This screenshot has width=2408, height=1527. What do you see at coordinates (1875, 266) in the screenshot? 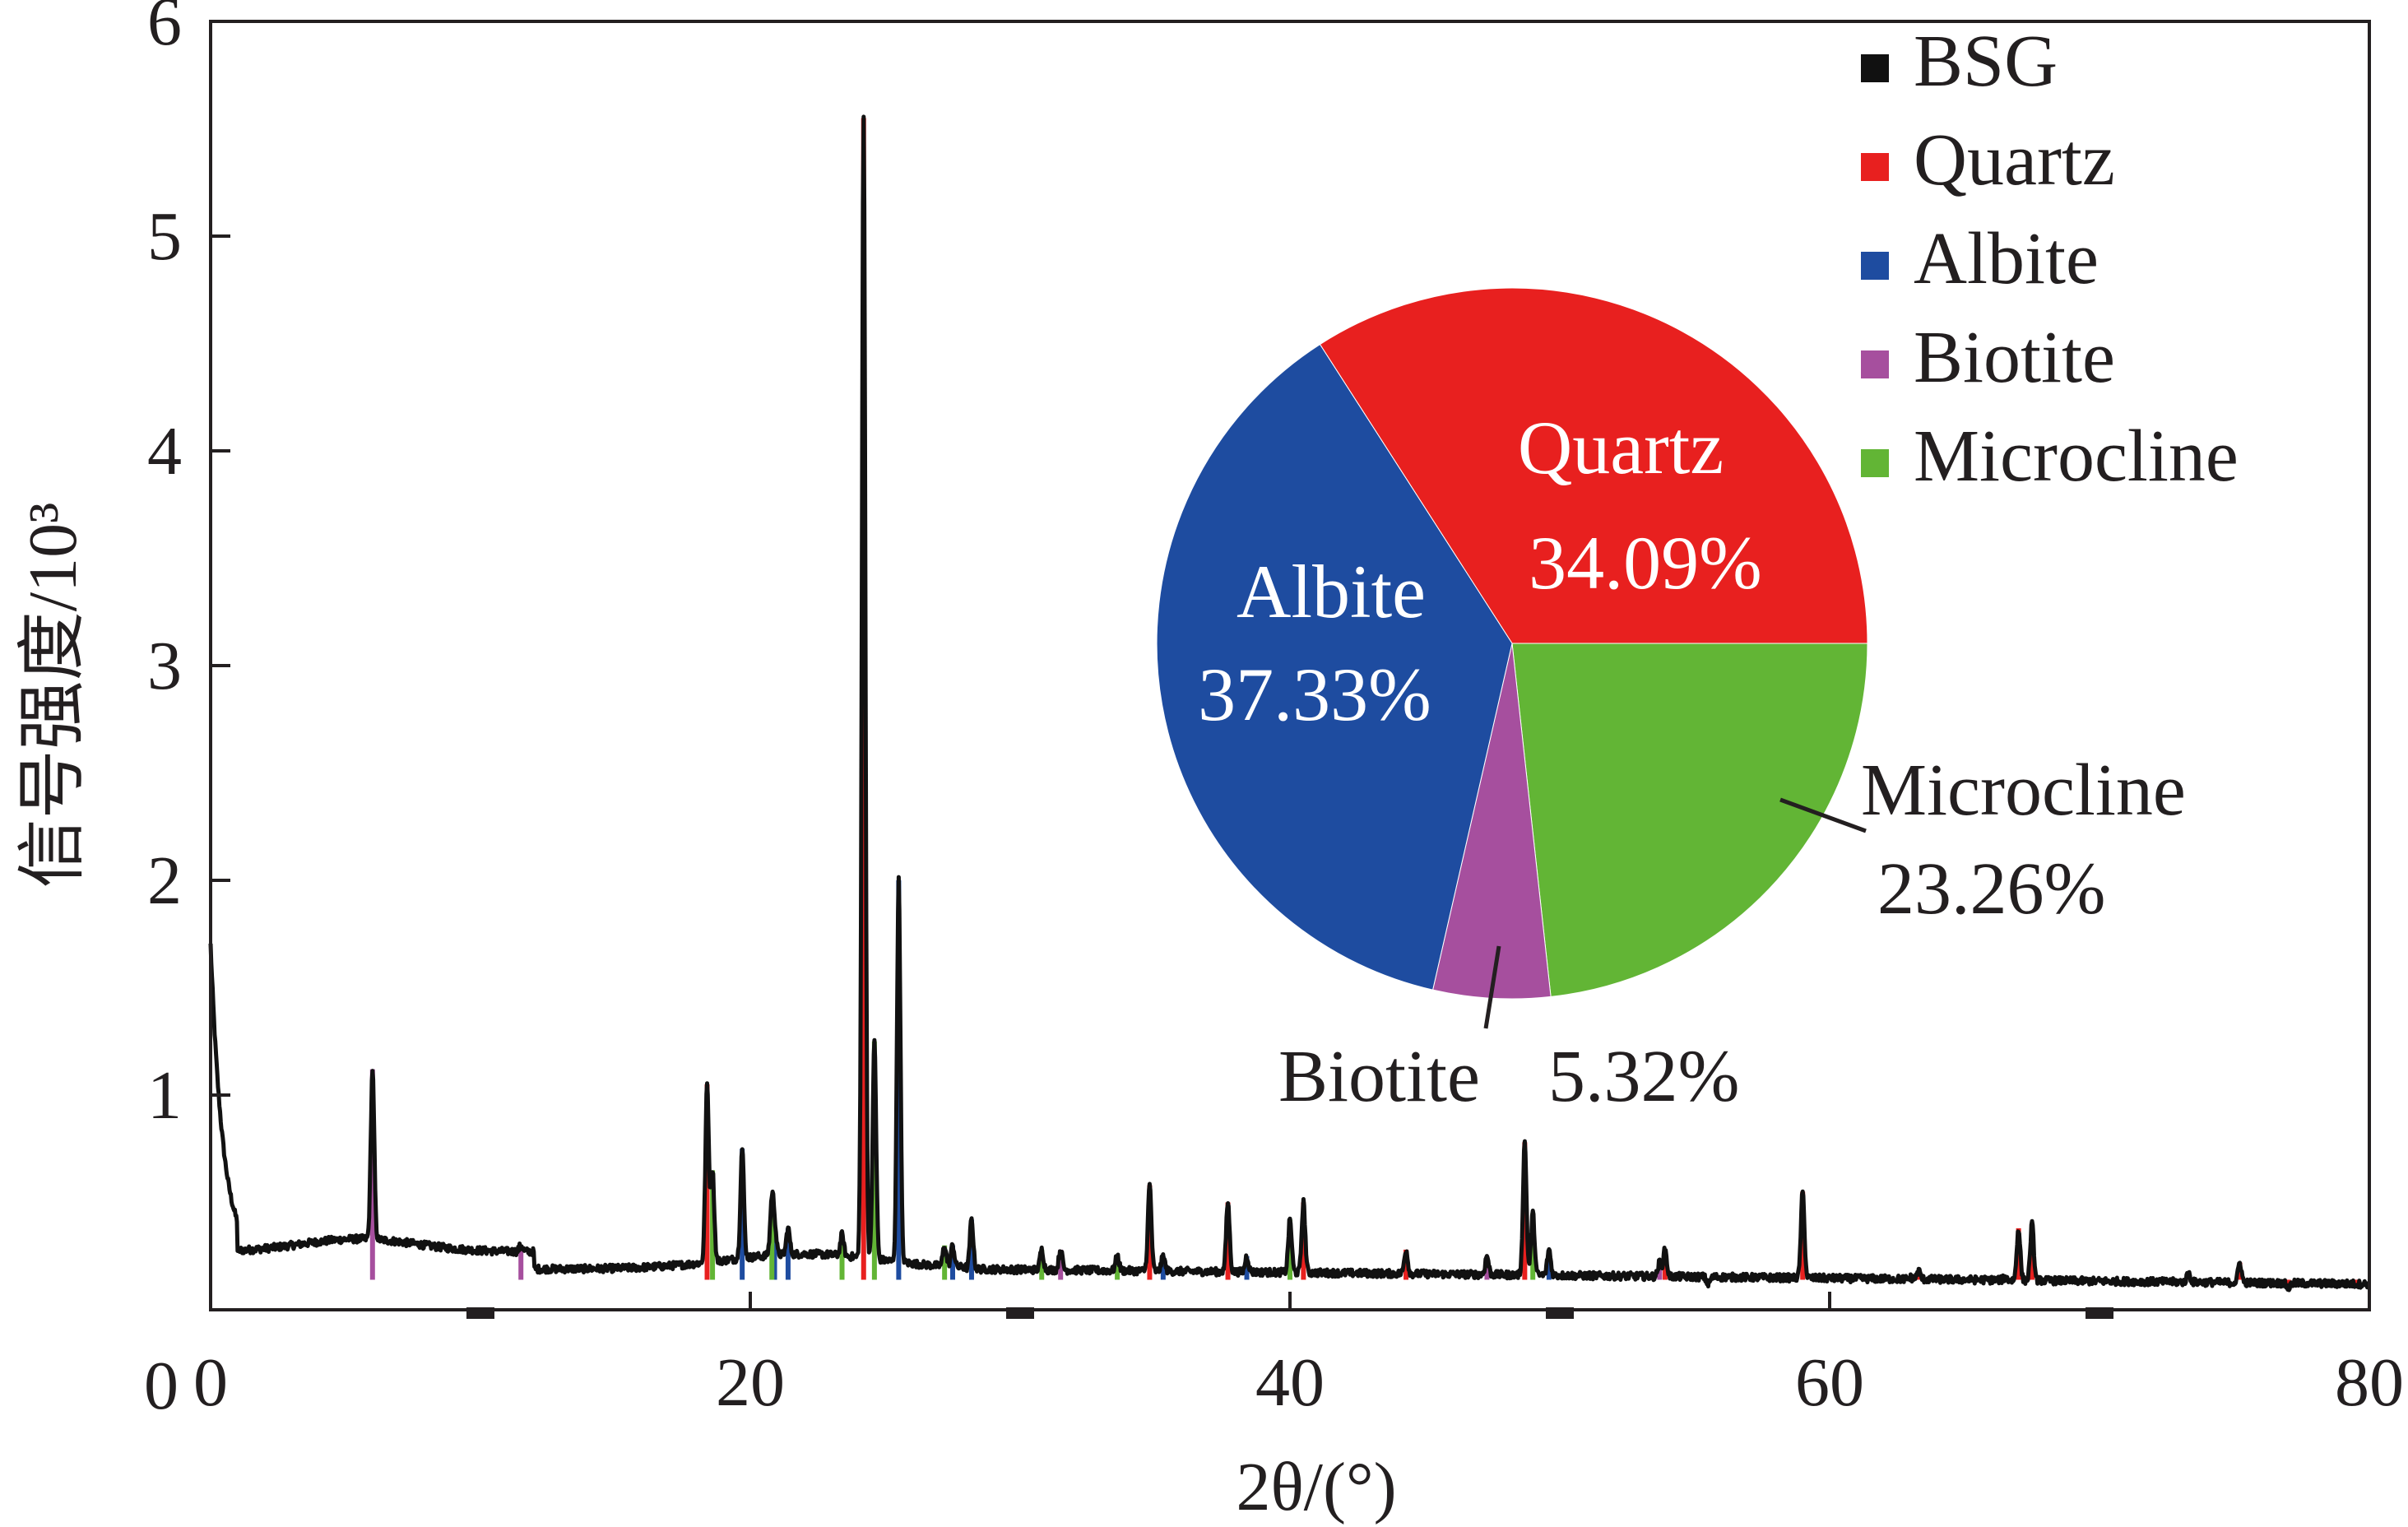
I see `legend-swatch-albite` at bounding box center [1875, 266].